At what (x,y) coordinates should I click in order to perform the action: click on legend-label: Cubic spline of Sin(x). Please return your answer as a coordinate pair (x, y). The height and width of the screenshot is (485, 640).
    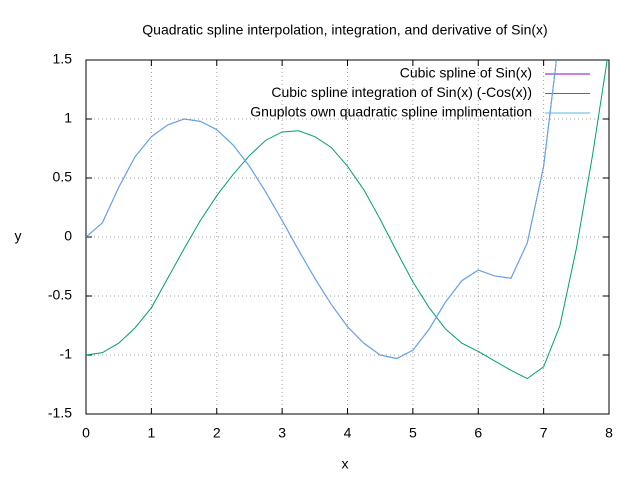
    Looking at the image, I should click on (466, 73).